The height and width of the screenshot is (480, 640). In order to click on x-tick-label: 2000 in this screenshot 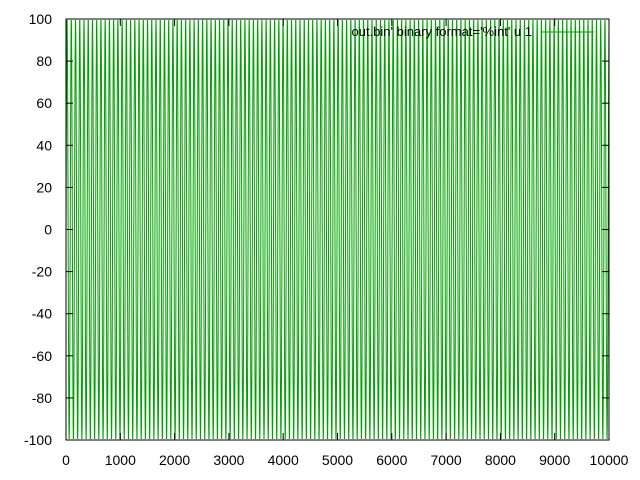, I will do `click(174, 460)`.